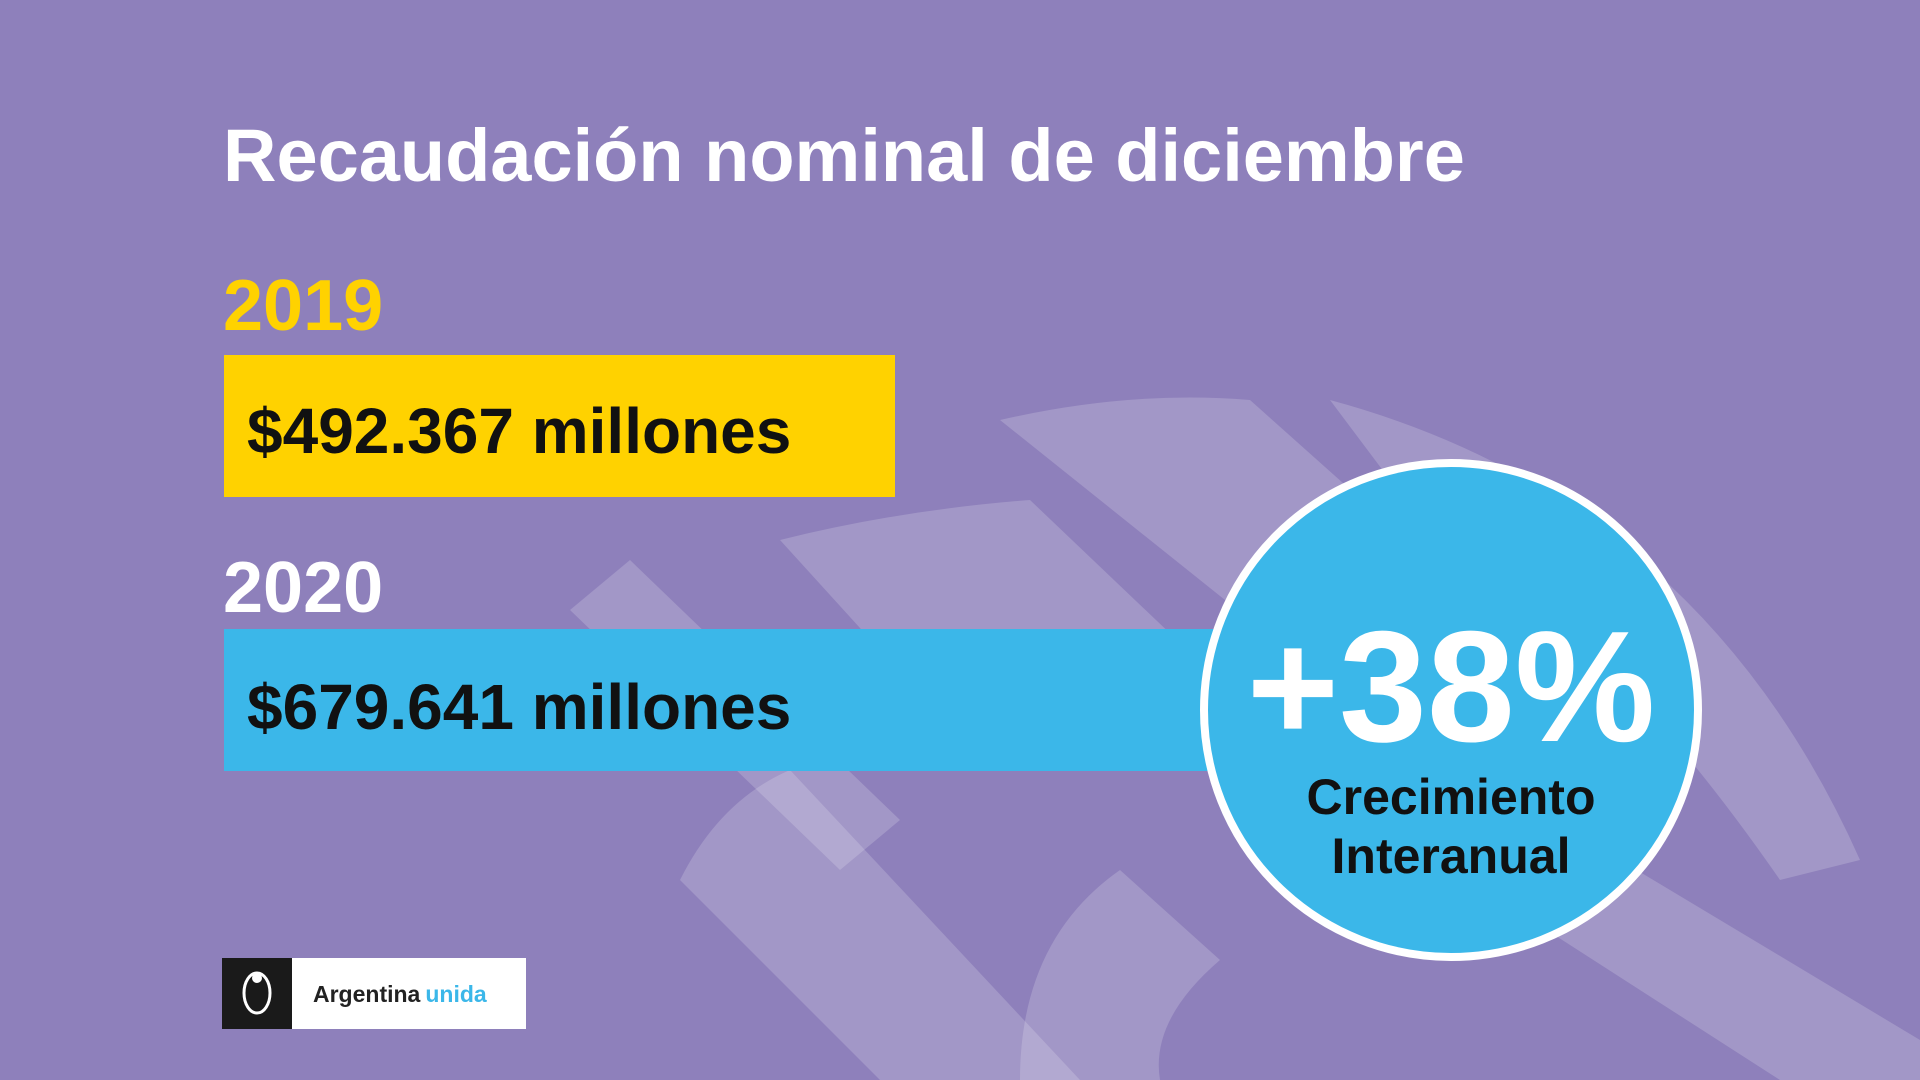  What do you see at coordinates (844, 155) in the screenshot?
I see `title: Recaudación nominal de diciembre` at bounding box center [844, 155].